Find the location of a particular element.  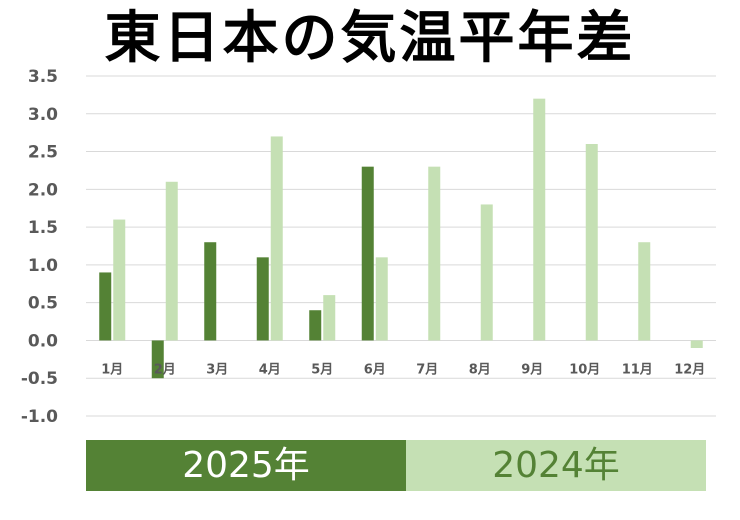

x-tick-label: 7月 is located at coordinates (427, 369).